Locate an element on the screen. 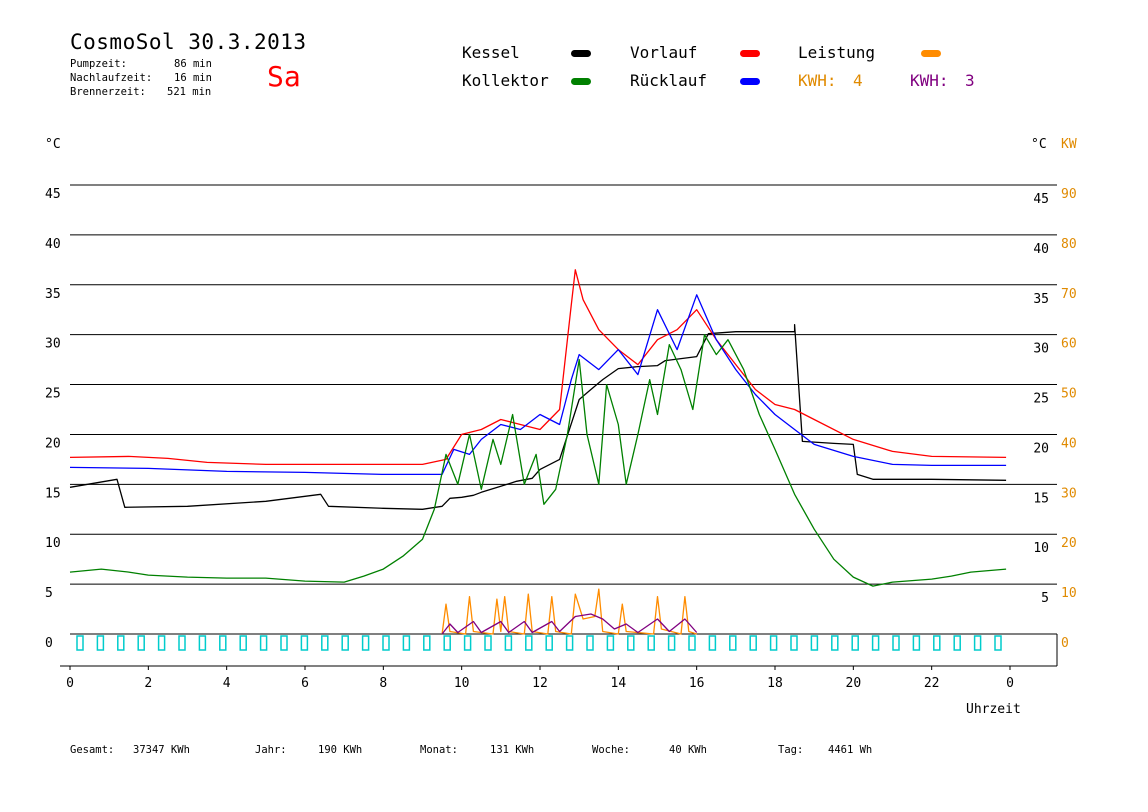 The image size is (1148, 812). footer-label-monat: Monat: is located at coordinates (439, 750).